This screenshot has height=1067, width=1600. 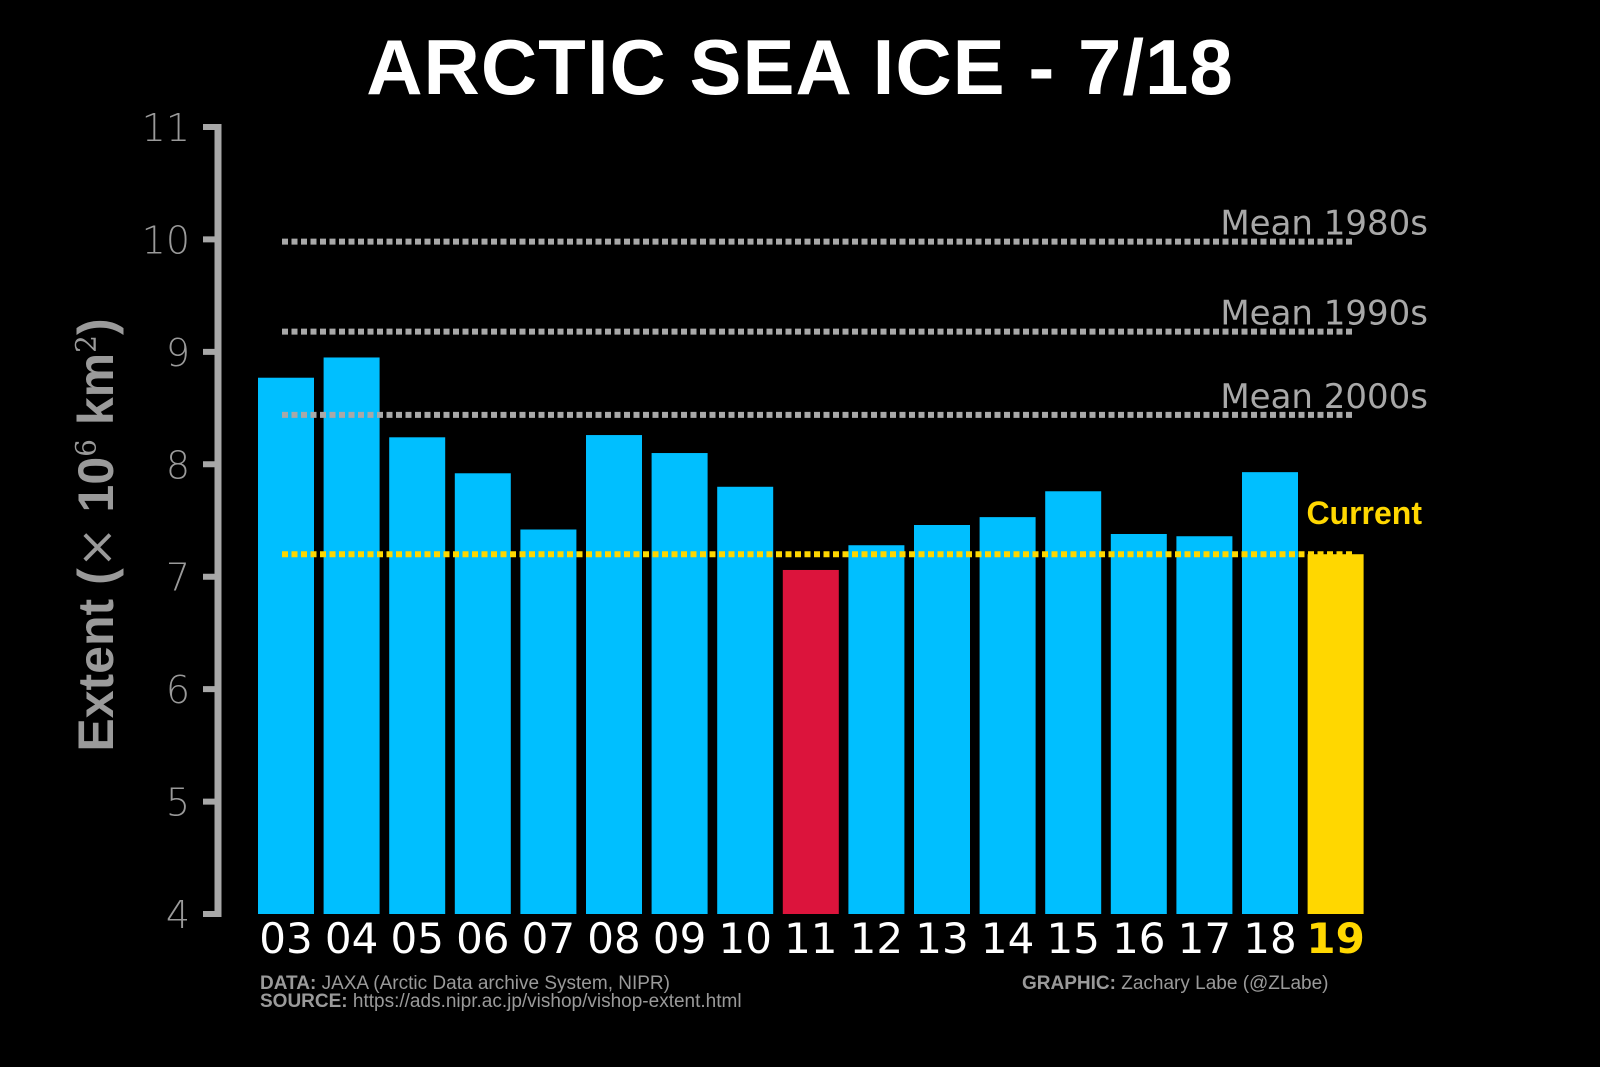 I want to click on x-tick-label: 04, so click(x=351, y=938).